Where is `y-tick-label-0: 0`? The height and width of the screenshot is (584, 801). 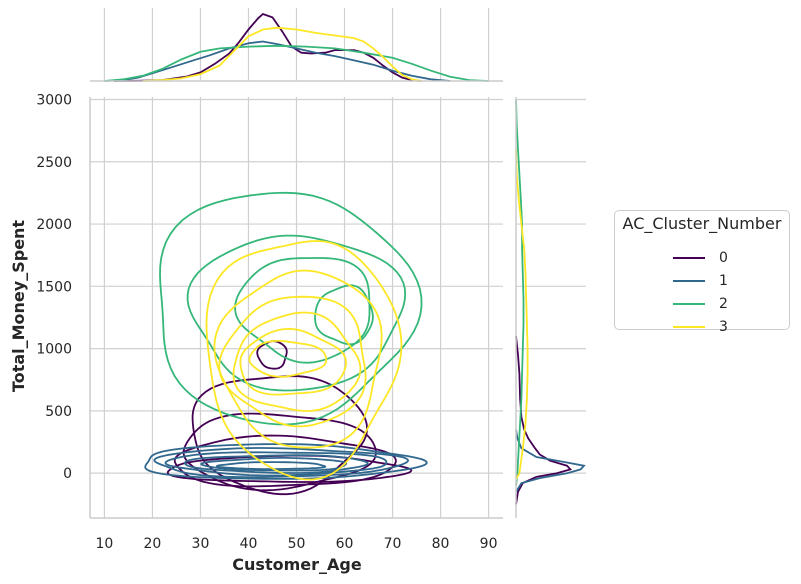 y-tick-label-0: 0 is located at coordinates (67, 474).